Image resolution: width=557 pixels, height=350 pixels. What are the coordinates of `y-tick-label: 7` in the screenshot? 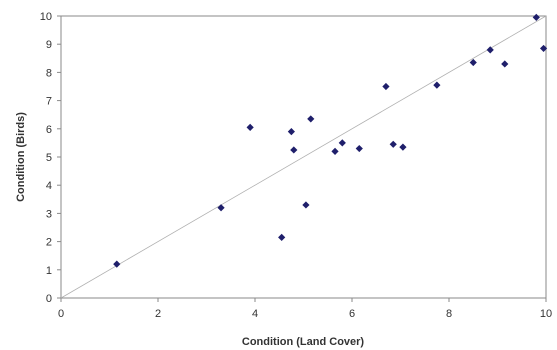 It's located at (49, 102).